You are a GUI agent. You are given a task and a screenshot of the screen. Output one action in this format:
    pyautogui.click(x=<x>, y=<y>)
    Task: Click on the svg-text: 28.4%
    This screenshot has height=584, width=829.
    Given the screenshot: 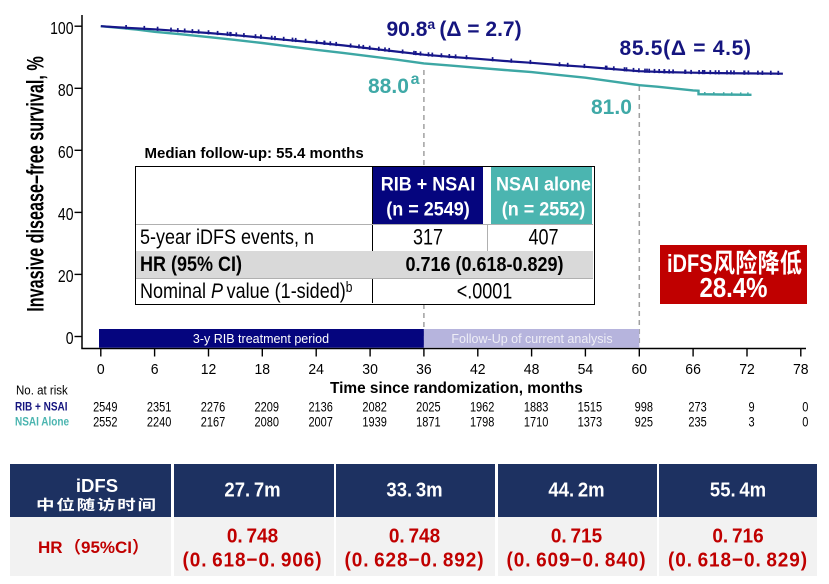 What is the action you would take?
    pyautogui.click(x=733, y=289)
    